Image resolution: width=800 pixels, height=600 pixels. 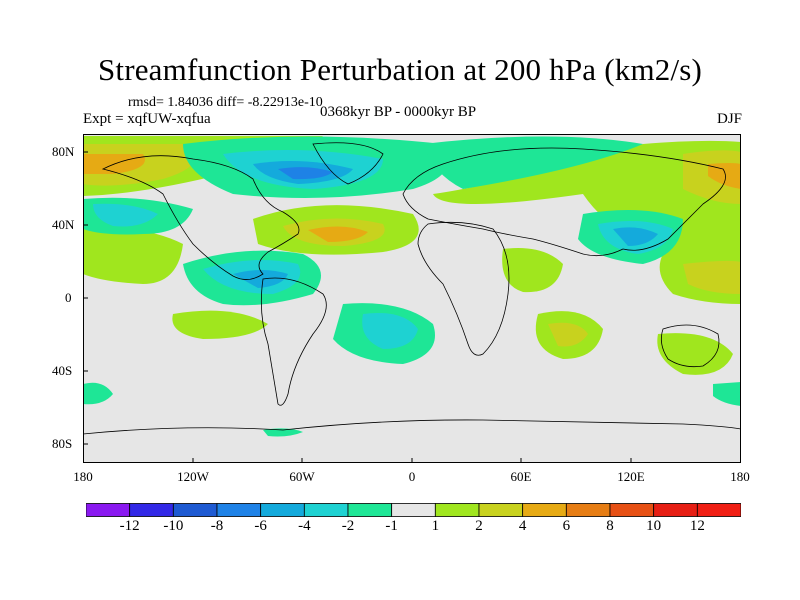 I want to click on experiment-label: Expt = xqfUW-xqfua, so click(x=147, y=119).